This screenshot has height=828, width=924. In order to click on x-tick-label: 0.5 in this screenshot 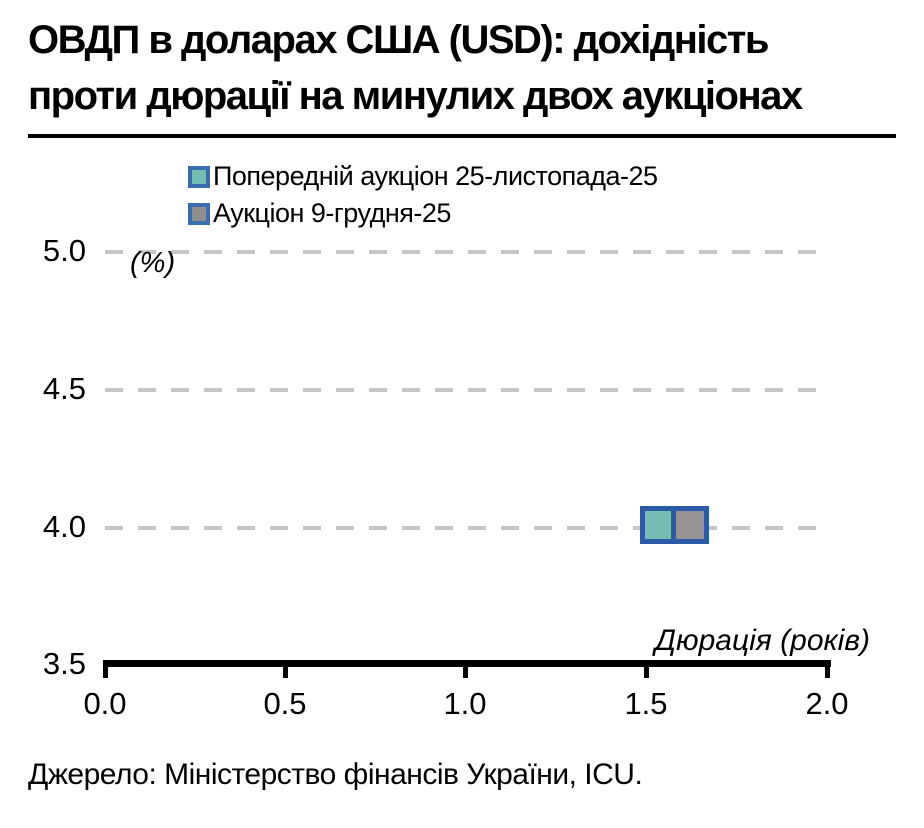, I will do `click(285, 703)`.